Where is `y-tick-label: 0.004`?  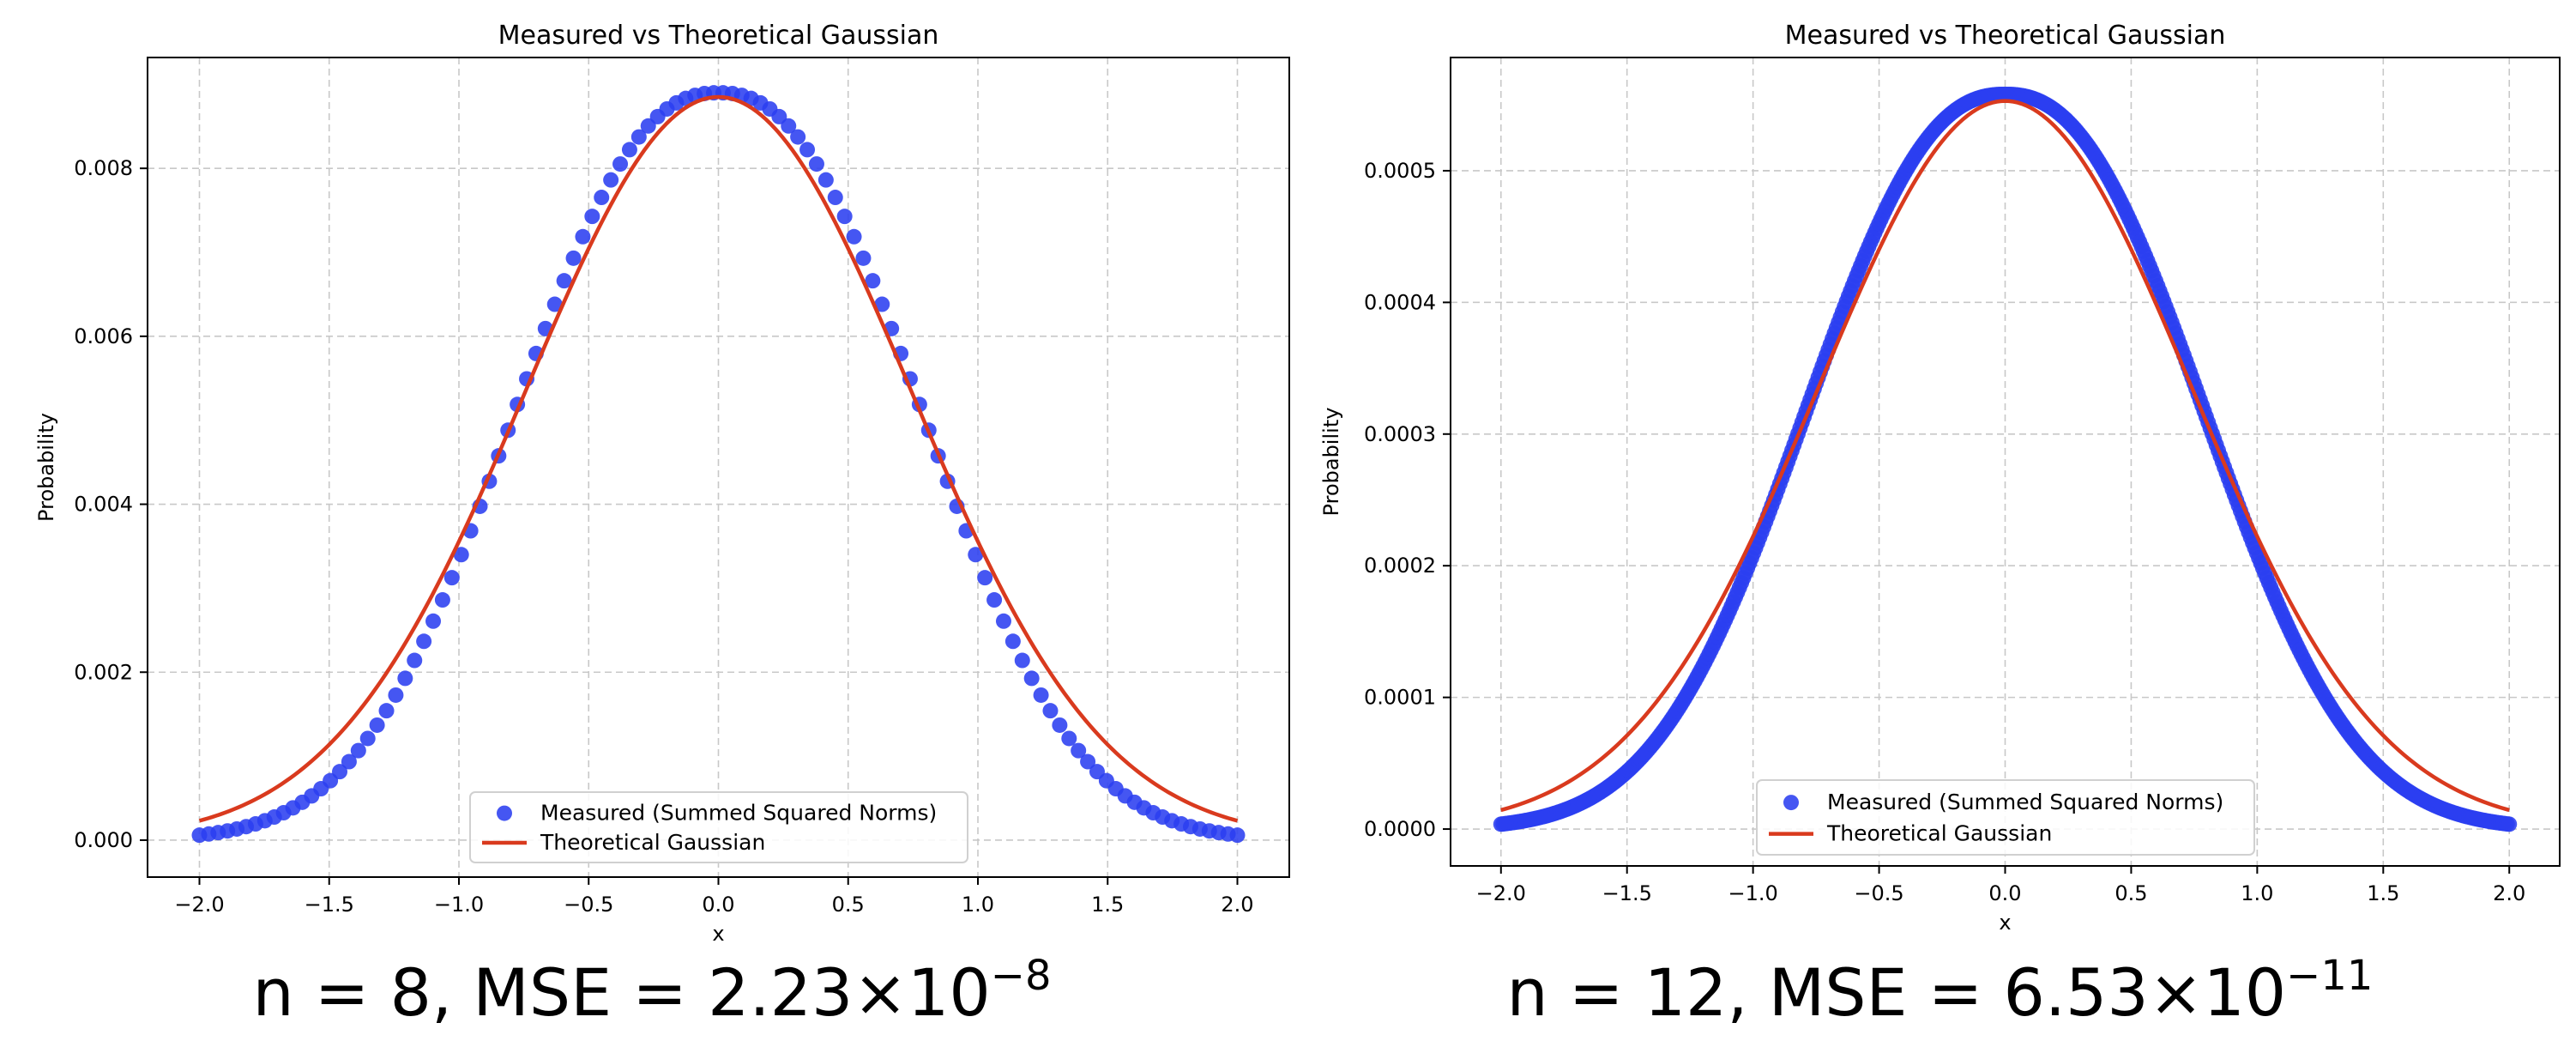
y-tick-label: 0.004 is located at coordinates (103, 505).